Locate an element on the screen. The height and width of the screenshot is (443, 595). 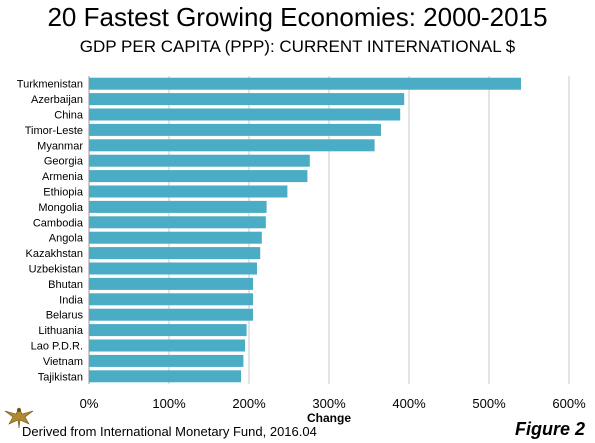
category-label: Timor-Leste is located at coordinates (54, 131).